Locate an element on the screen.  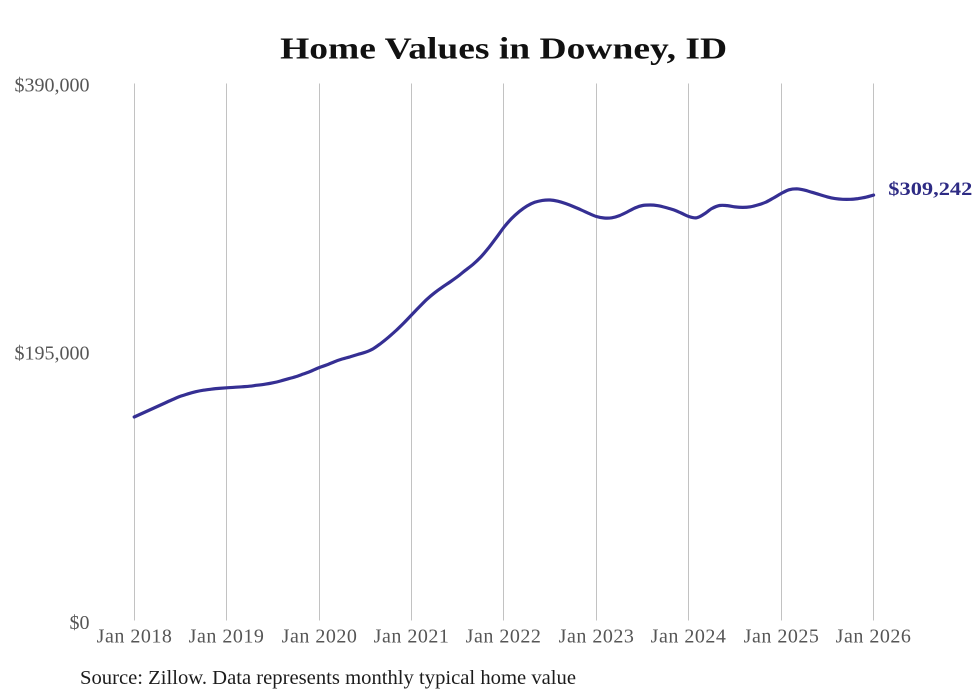
svg-text: Jan 2024 is located at coordinates (689, 637).